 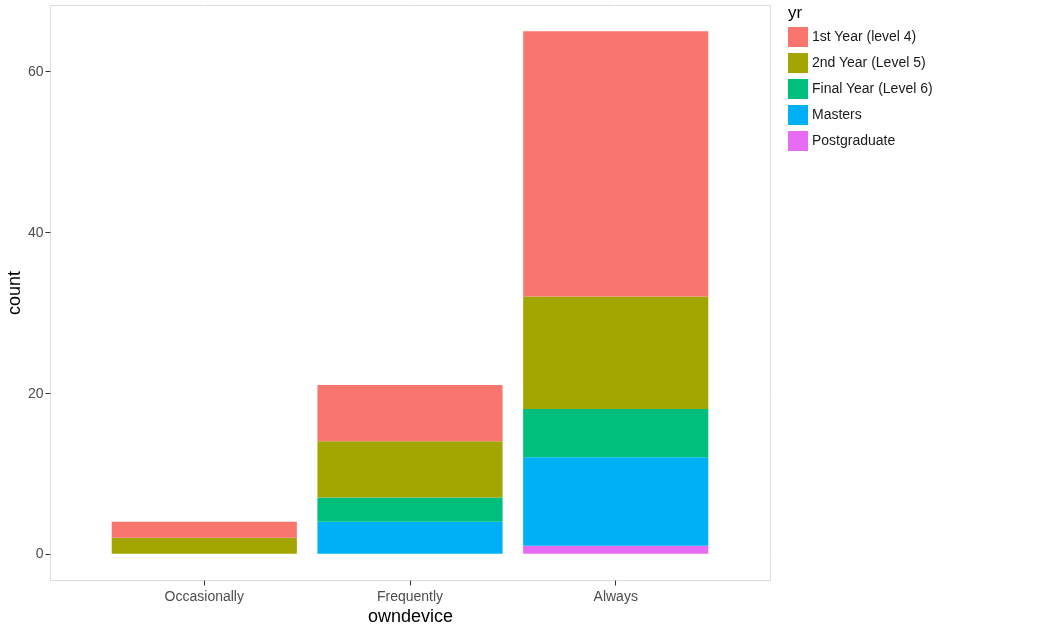 I want to click on y-tick-label: 20, so click(x=35, y=392).